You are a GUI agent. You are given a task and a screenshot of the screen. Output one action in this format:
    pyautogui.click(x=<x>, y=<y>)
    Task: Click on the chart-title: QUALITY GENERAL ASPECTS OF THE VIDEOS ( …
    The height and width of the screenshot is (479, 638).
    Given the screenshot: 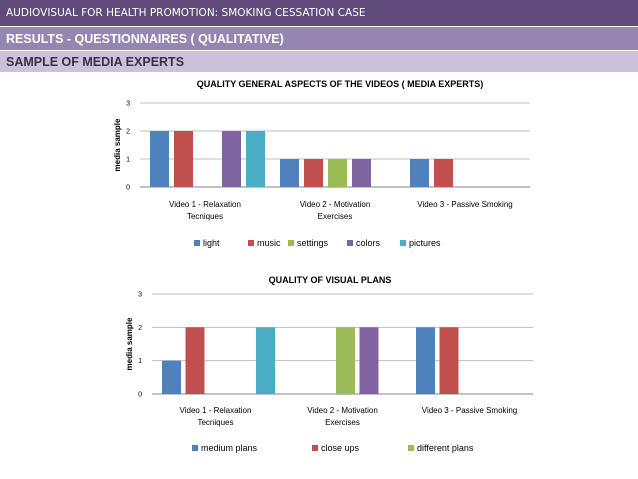 What is the action you would take?
    pyautogui.click(x=340, y=84)
    